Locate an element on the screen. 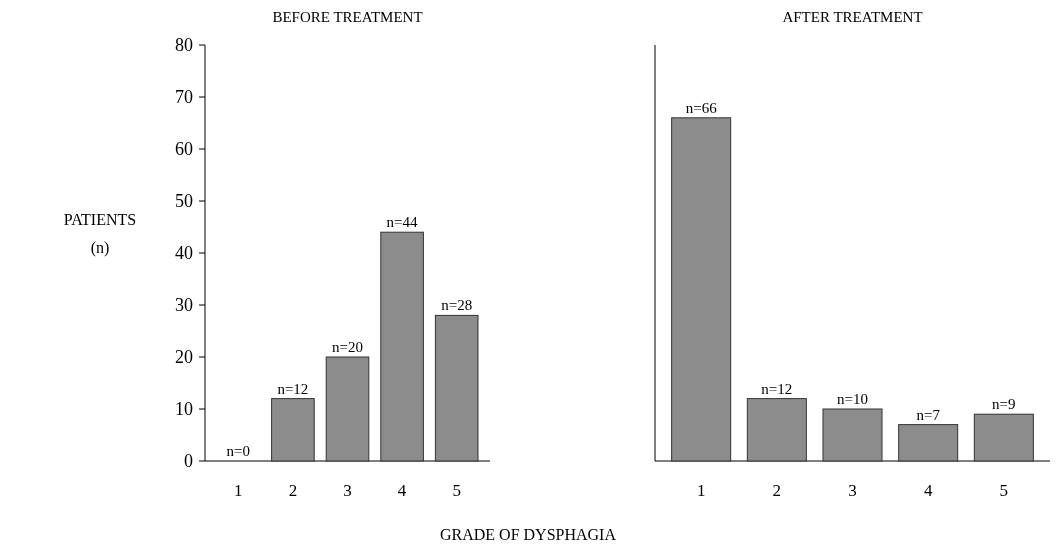  data-label: n=66 is located at coordinates (701, 107).